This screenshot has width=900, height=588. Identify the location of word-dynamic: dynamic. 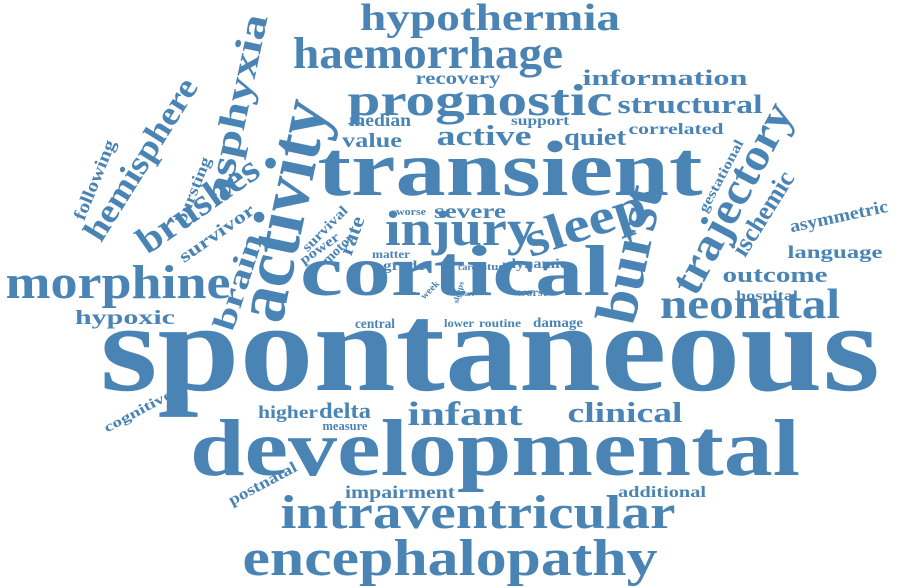
(537, 264).